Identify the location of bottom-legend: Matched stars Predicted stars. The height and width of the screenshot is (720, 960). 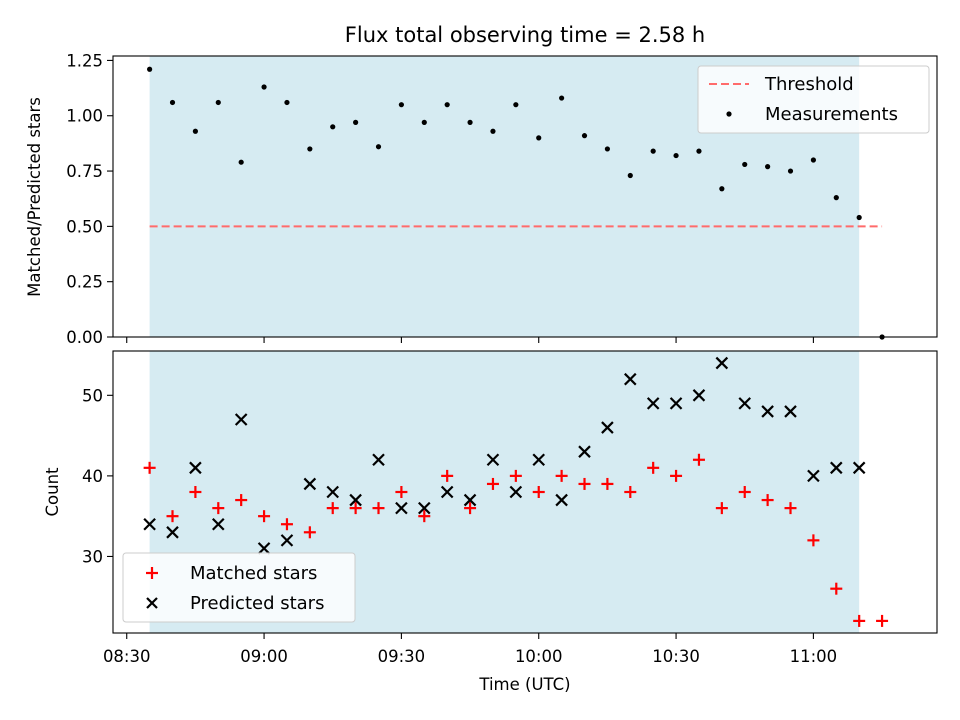
(239, 587).